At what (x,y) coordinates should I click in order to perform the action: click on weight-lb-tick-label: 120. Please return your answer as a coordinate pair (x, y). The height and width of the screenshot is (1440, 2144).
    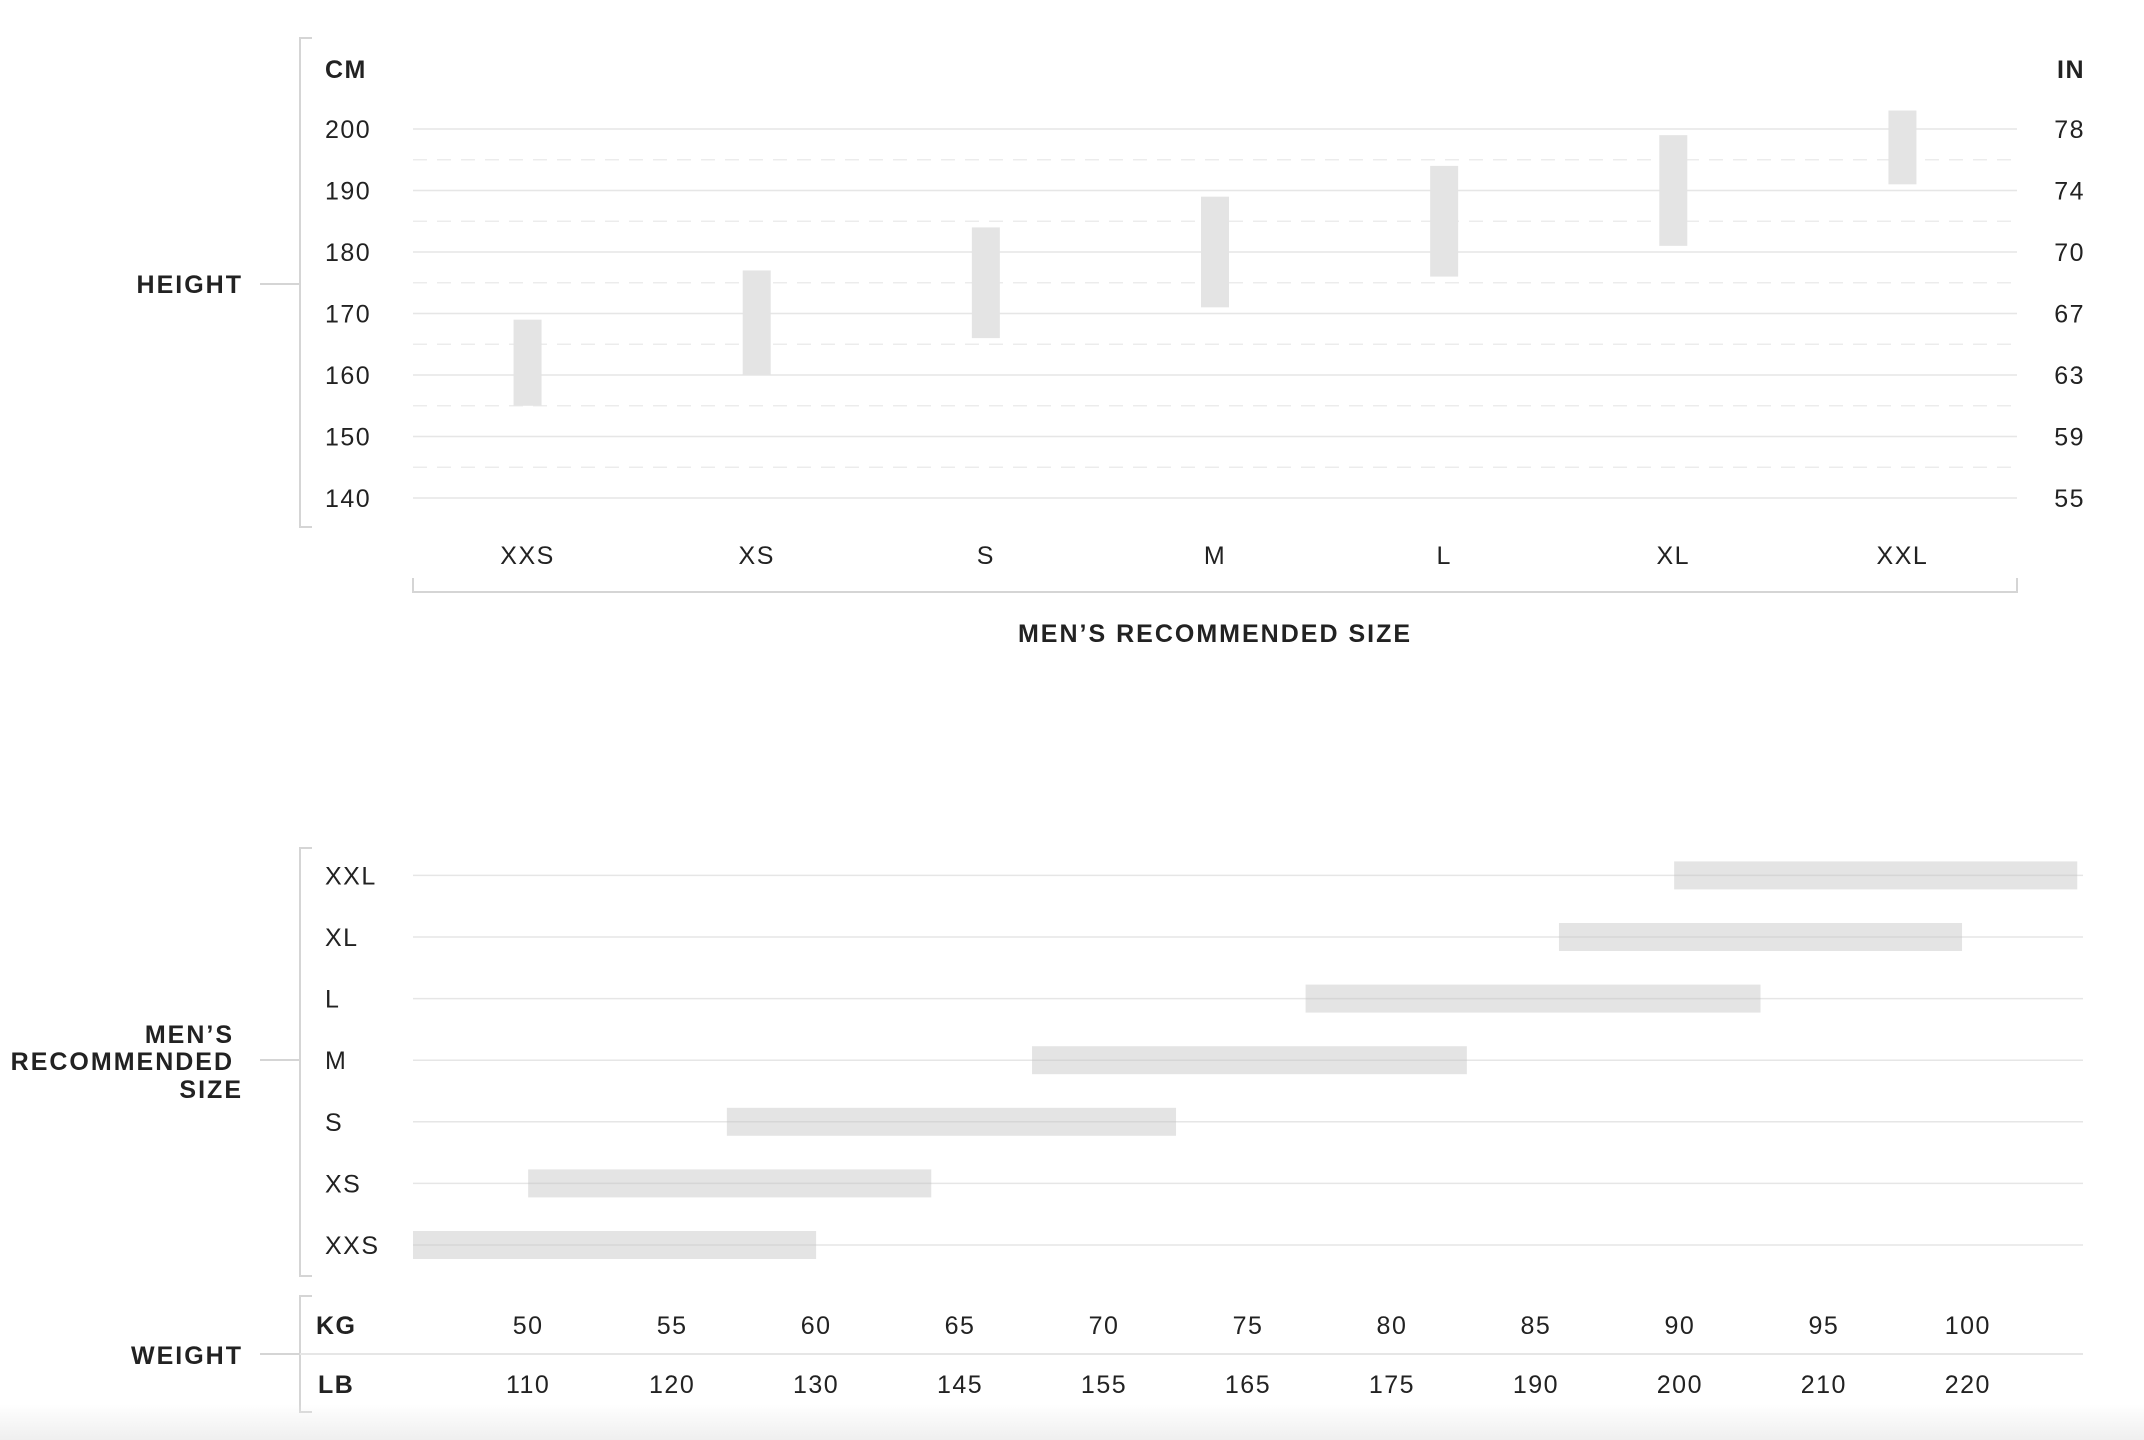
    Looking at the image, I should click on (672, 1385).